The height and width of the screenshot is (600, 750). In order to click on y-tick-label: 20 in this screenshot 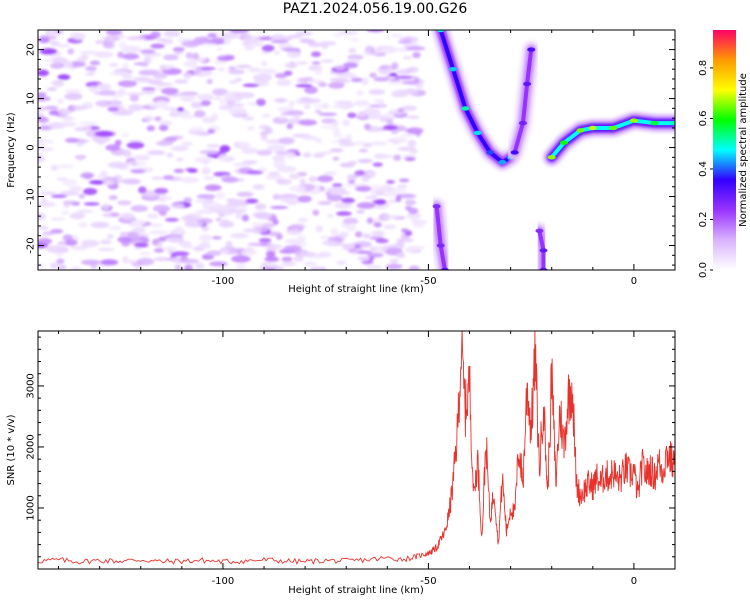, I will do `click(31, 49)`.